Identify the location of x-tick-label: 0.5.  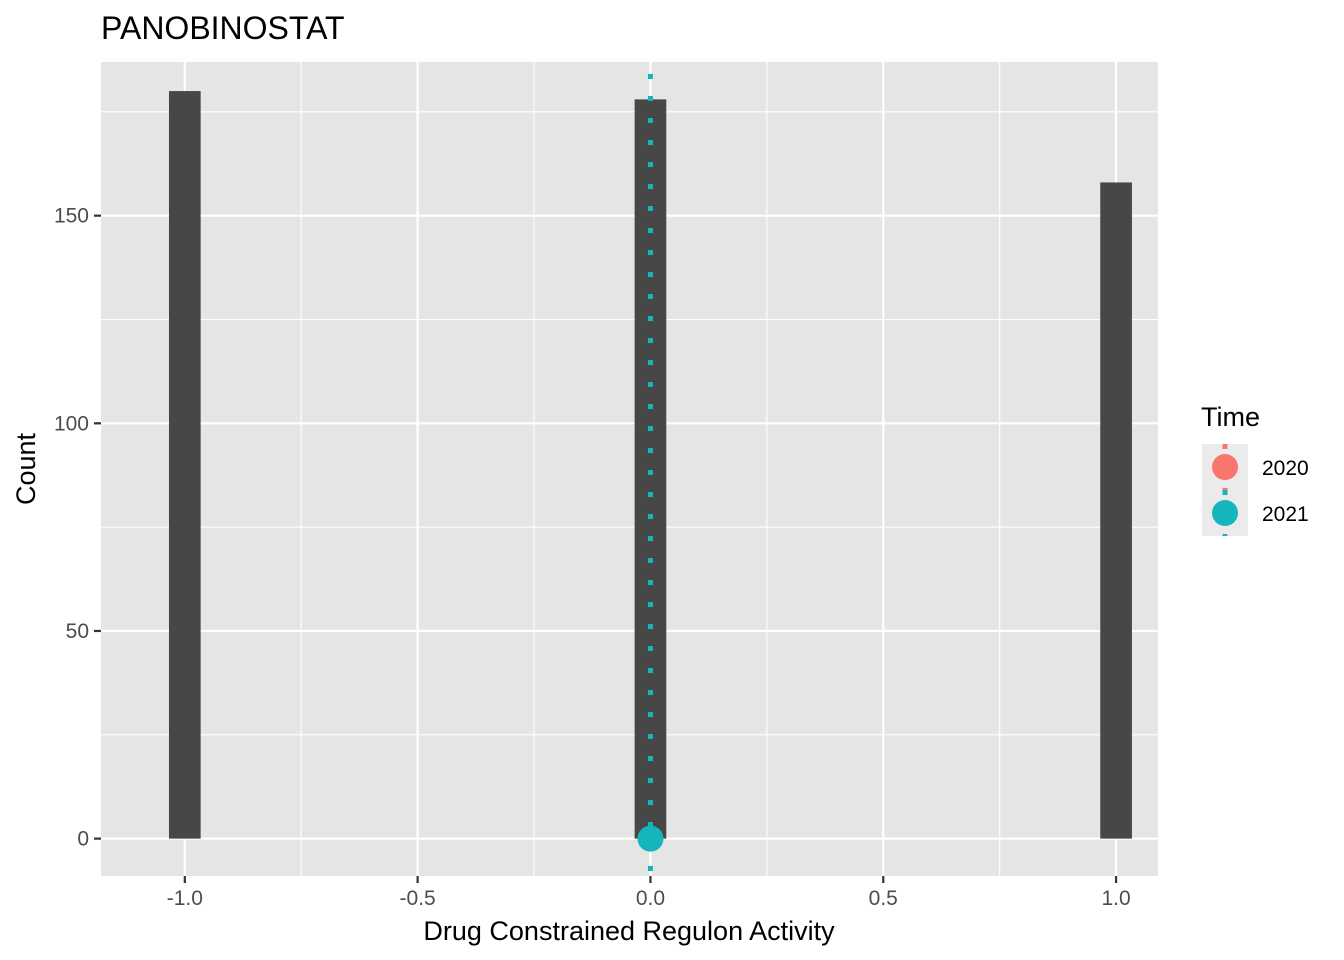
(883, 898).